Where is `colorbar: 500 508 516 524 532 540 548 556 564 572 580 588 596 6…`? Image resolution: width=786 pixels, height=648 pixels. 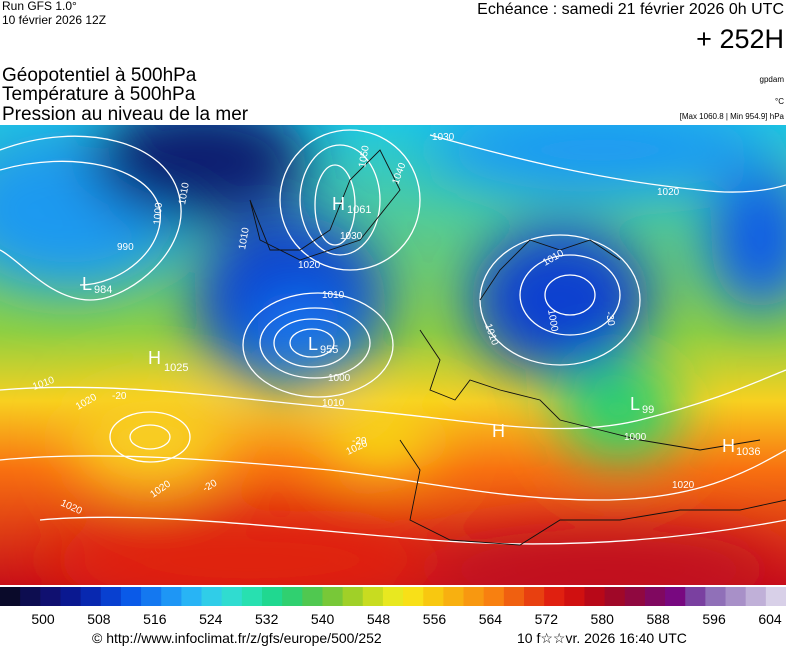 colorbar: 500 508 516 524 532 540 548 556 564 572 580 588 596 6… is located at coordinates (393, 607).